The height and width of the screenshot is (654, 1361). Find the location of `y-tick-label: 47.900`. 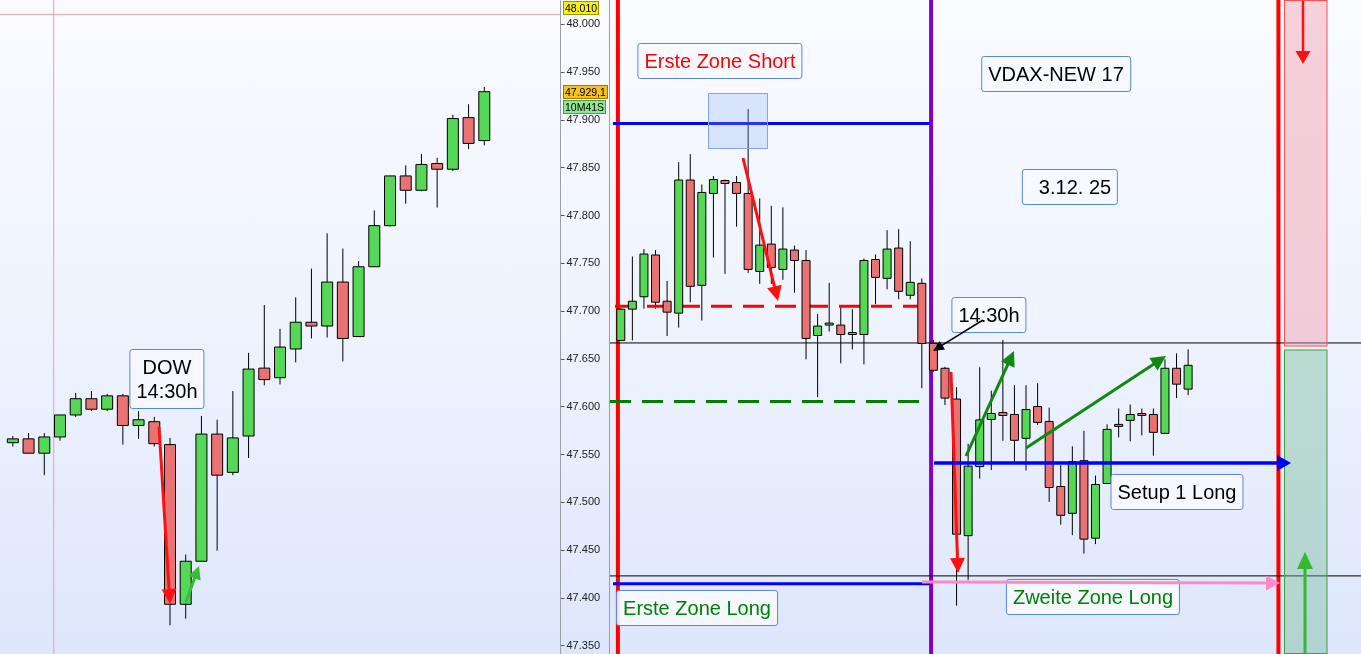

y-tick-label: 47.900 is located at coordinates (583, 119).